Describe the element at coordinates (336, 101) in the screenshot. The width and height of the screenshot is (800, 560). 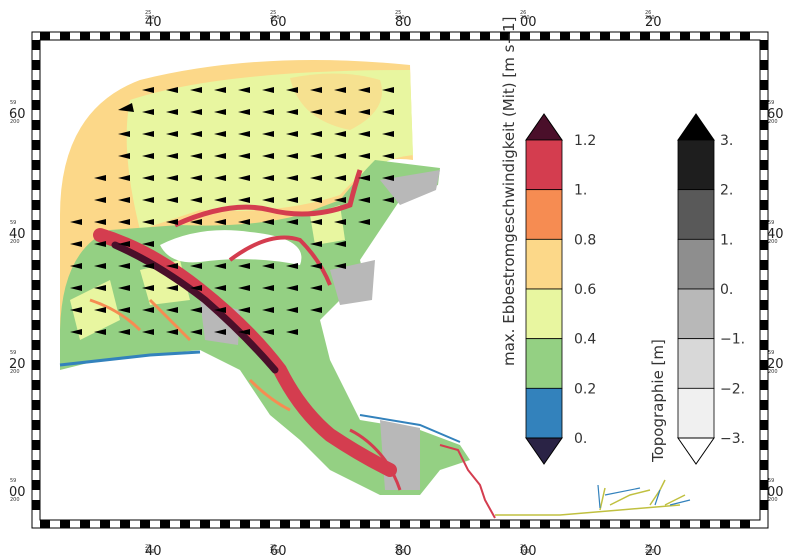
I see `sea-region-green2` at that location.